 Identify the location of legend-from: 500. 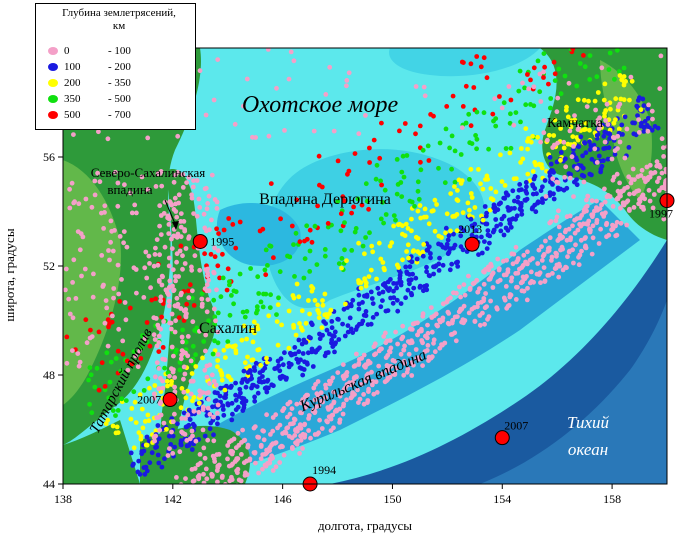
(72, 115).